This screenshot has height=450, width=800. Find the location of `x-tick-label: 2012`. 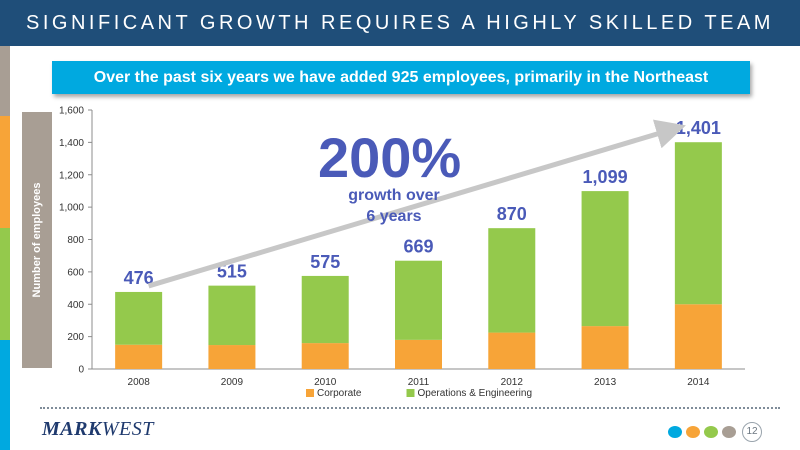

x-tick-label: 2012 is located at coordinates (512, 382).